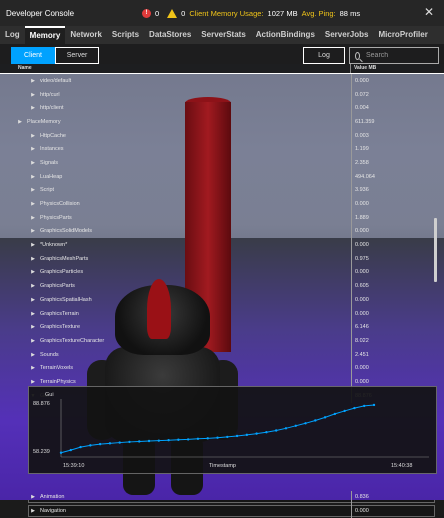  What do you see at coordinates (401, 55) in the screenshot?
I see `search-input` at bounding box center [401, 55].